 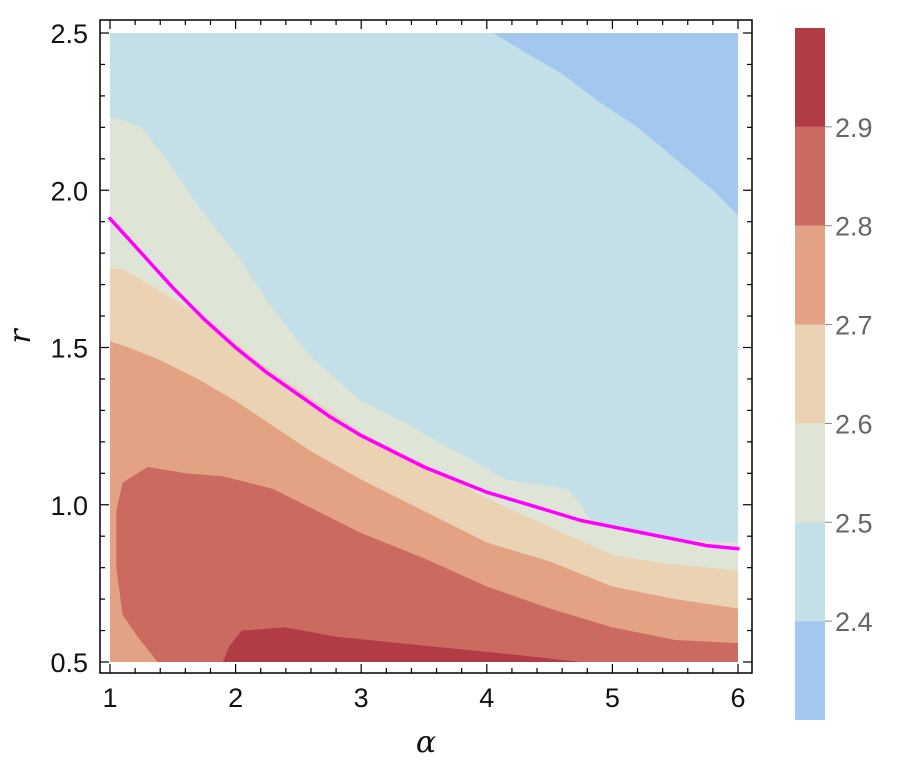 What do you see at coordinates (854, 424) in the screenshot?
I see `colorbar-label: 2.6` at bounding box center [854, 424].